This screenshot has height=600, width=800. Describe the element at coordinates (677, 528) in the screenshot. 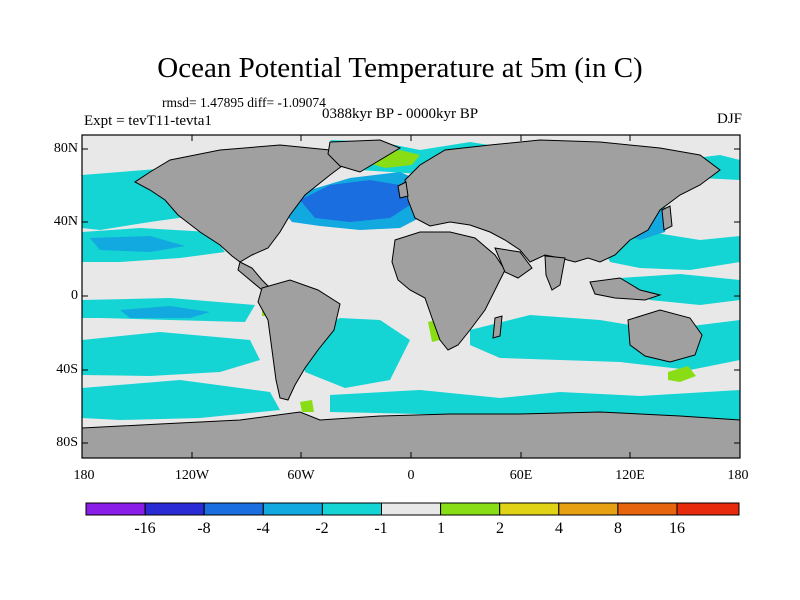

I see `colorbar-label: 16` at that location.